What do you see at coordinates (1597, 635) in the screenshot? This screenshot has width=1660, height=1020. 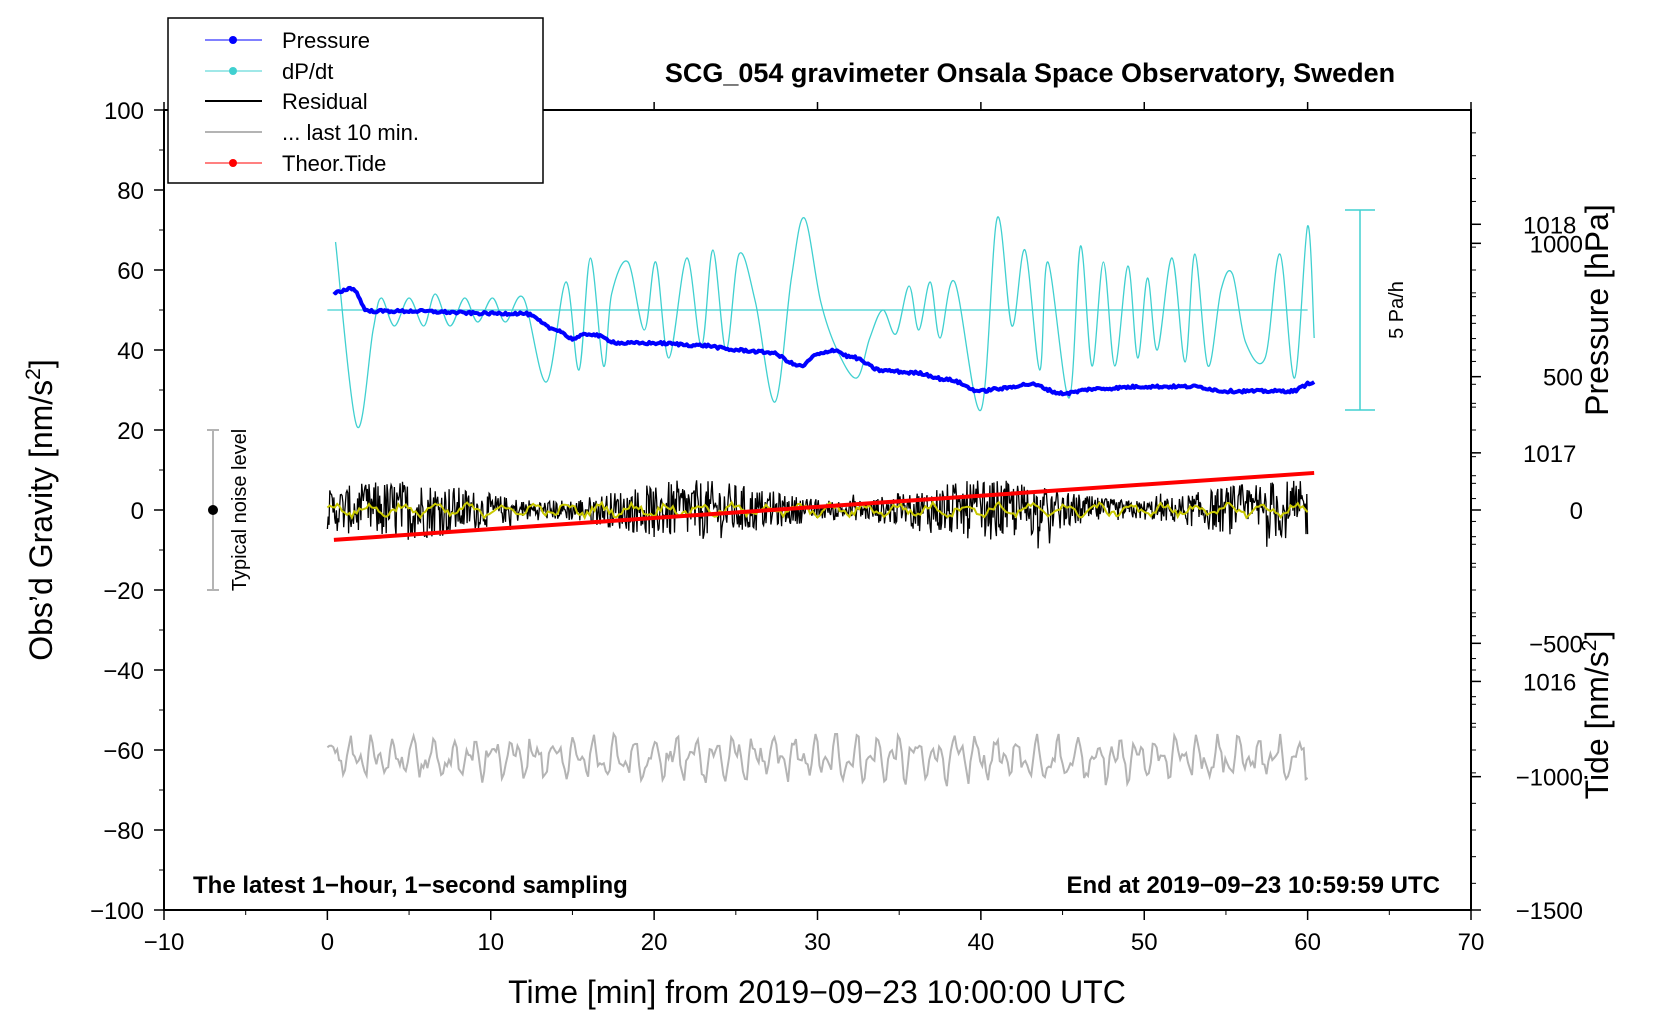 I see `y-axis-label-tide-close: ]` at bounding box center [1597, 635].